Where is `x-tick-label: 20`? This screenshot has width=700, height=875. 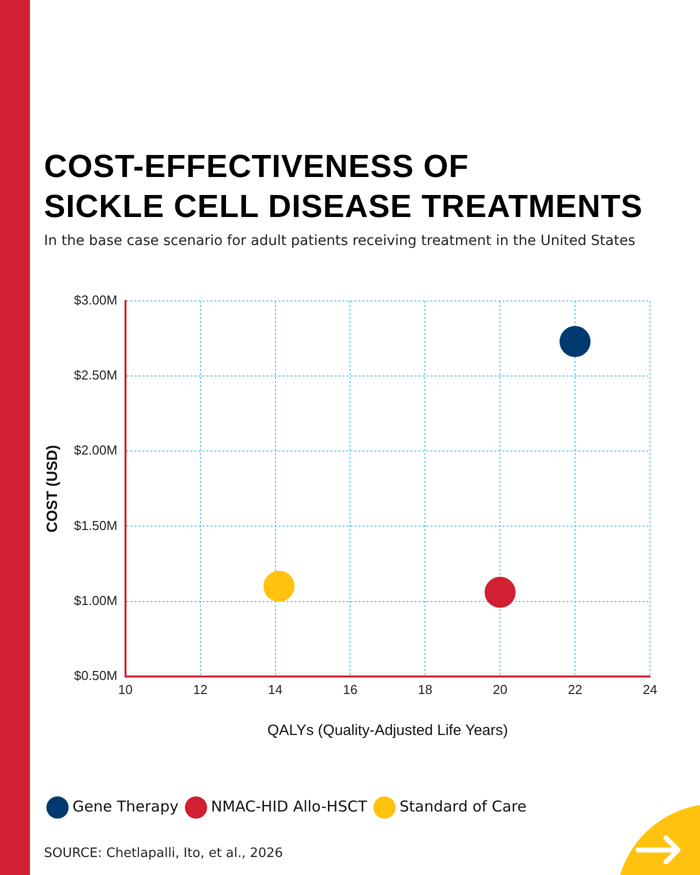 x-tick-label: 20 is located at coordinates (500, 689).